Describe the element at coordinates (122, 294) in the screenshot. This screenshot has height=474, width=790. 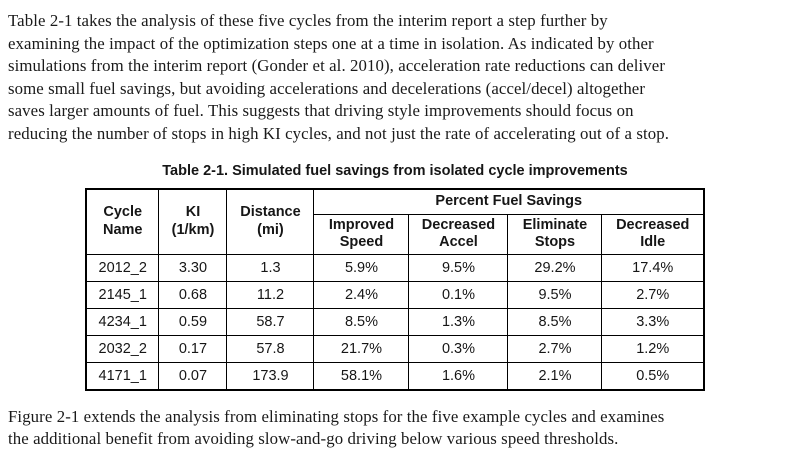
I see `table-cell-cycle: 2145_1` at that location.